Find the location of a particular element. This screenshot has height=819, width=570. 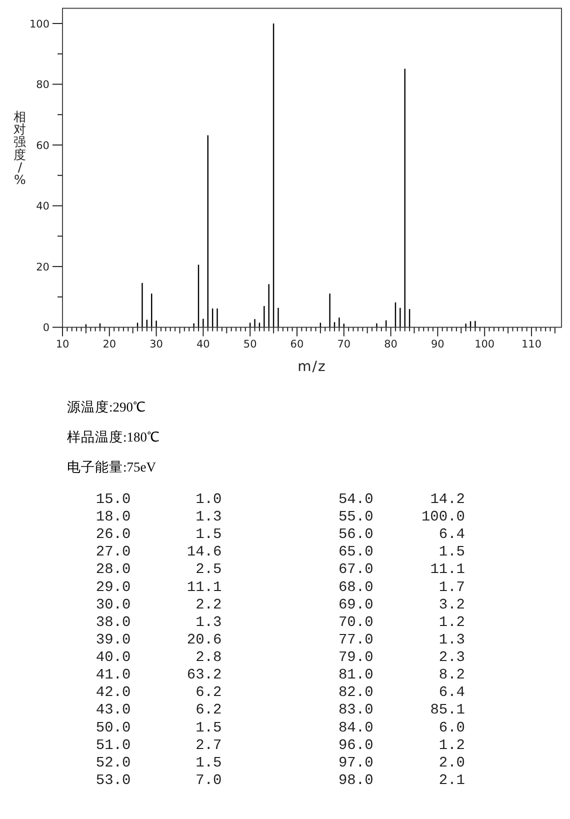

text: 7.0 is located at coordinates (209, 780).